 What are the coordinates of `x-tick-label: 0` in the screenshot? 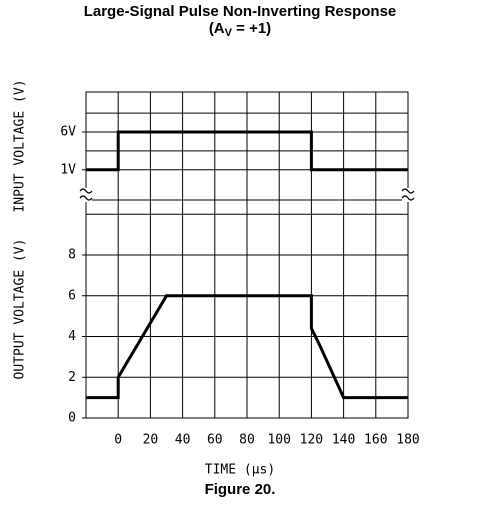 It's located at (118, 440).